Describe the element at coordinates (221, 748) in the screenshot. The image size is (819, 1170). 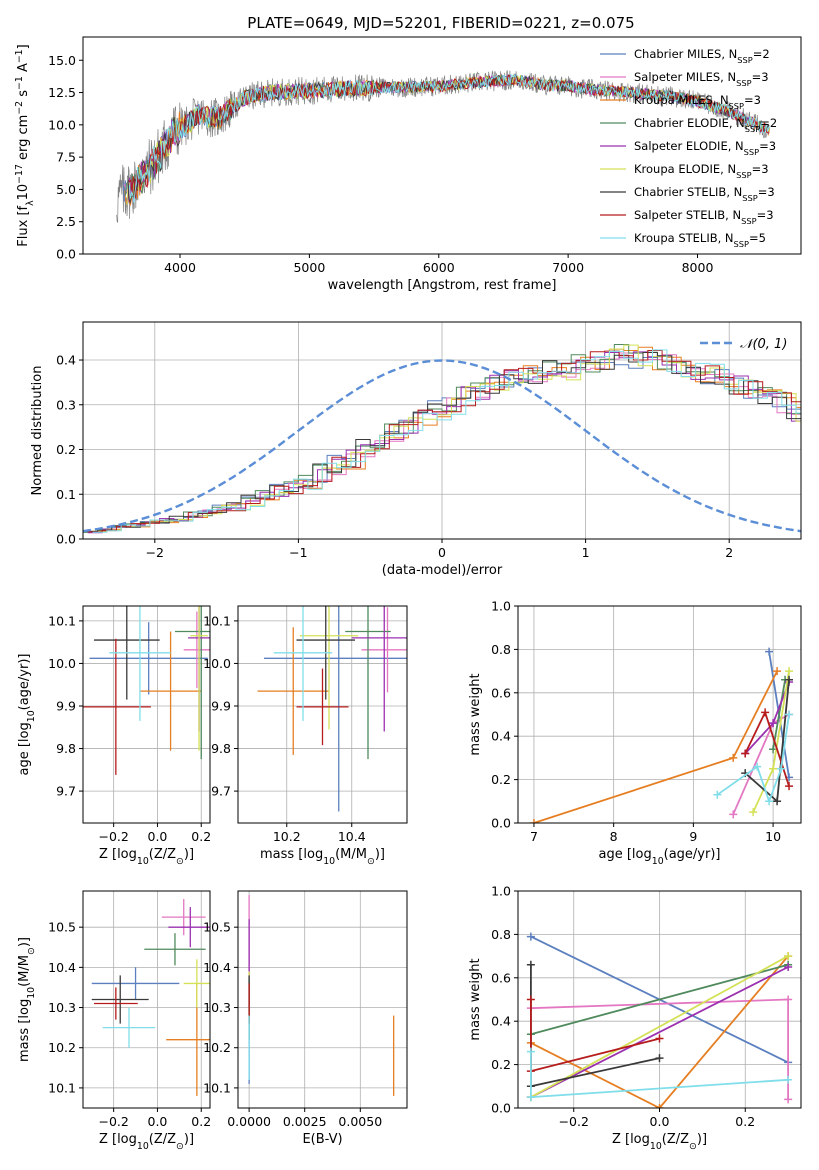
I see `y-tick-label: 9.8` at that location.